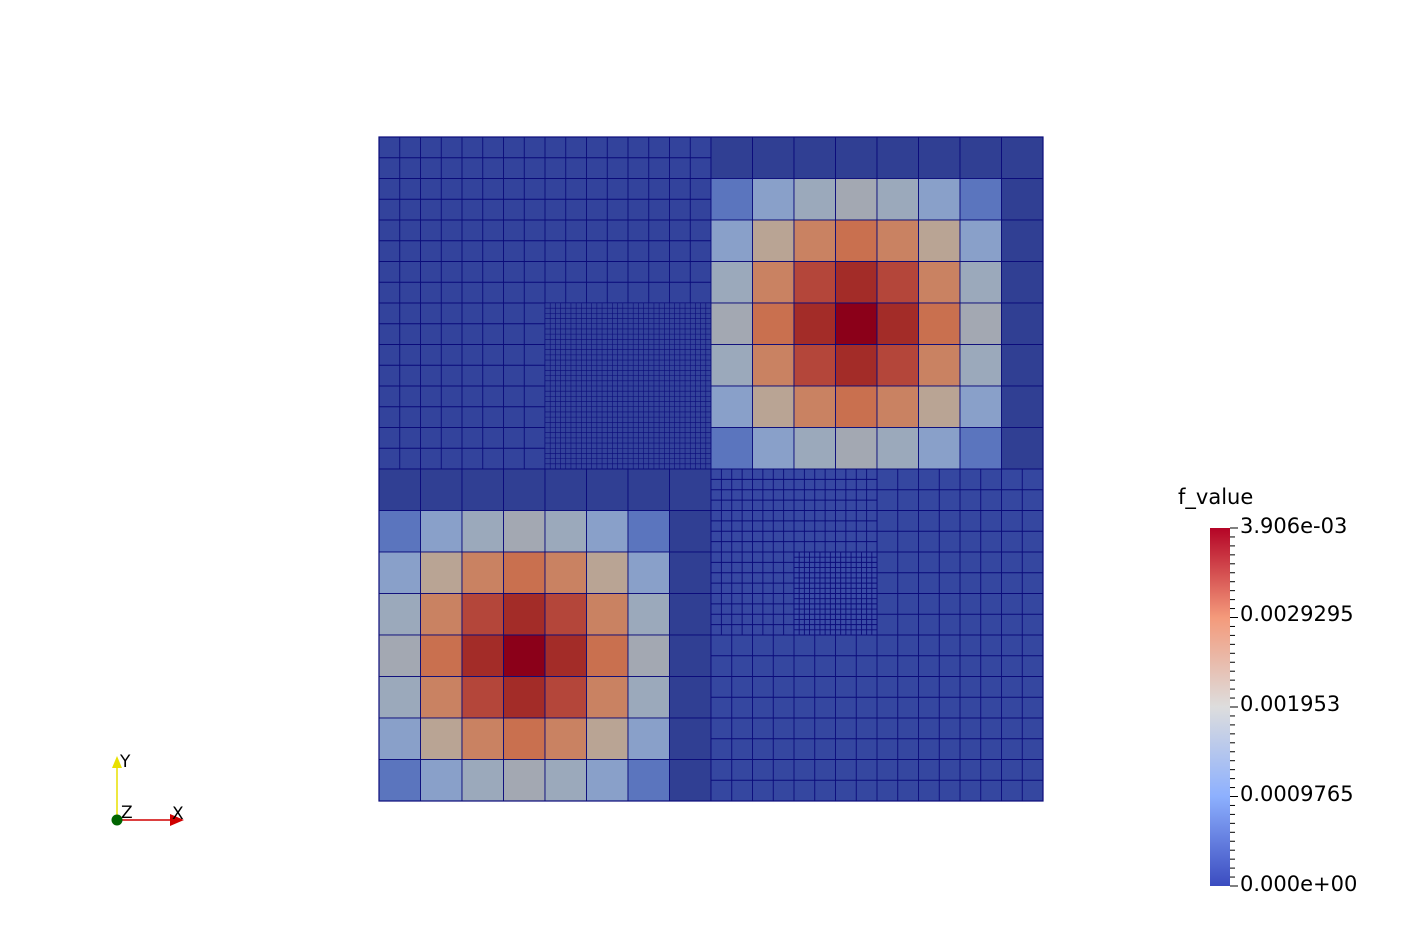 Image resolution: width=1423 pixels, height=938 pixels. Describe the element at coordinates (1220, 707) in the screenshot. I see `color-bar` at that location.